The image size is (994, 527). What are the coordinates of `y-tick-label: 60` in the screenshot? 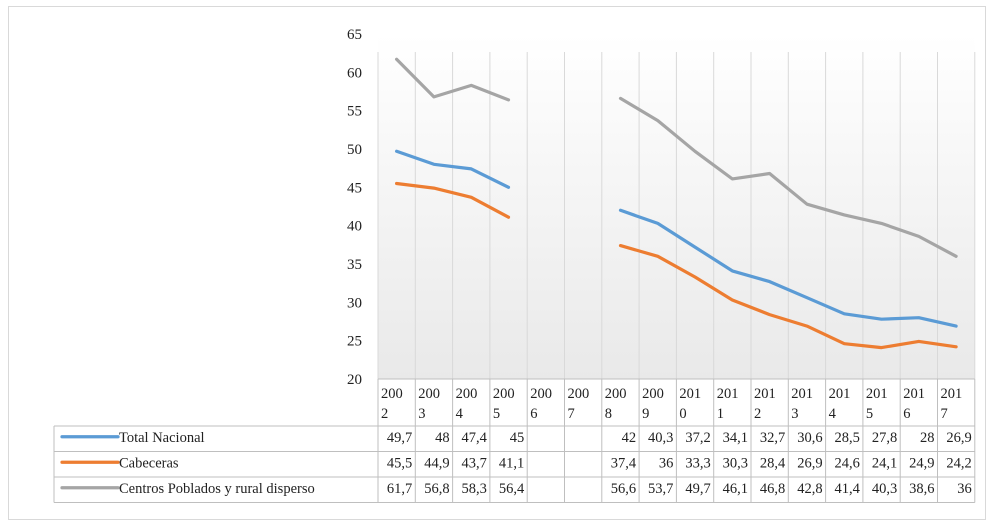 It's located at (354, 73).